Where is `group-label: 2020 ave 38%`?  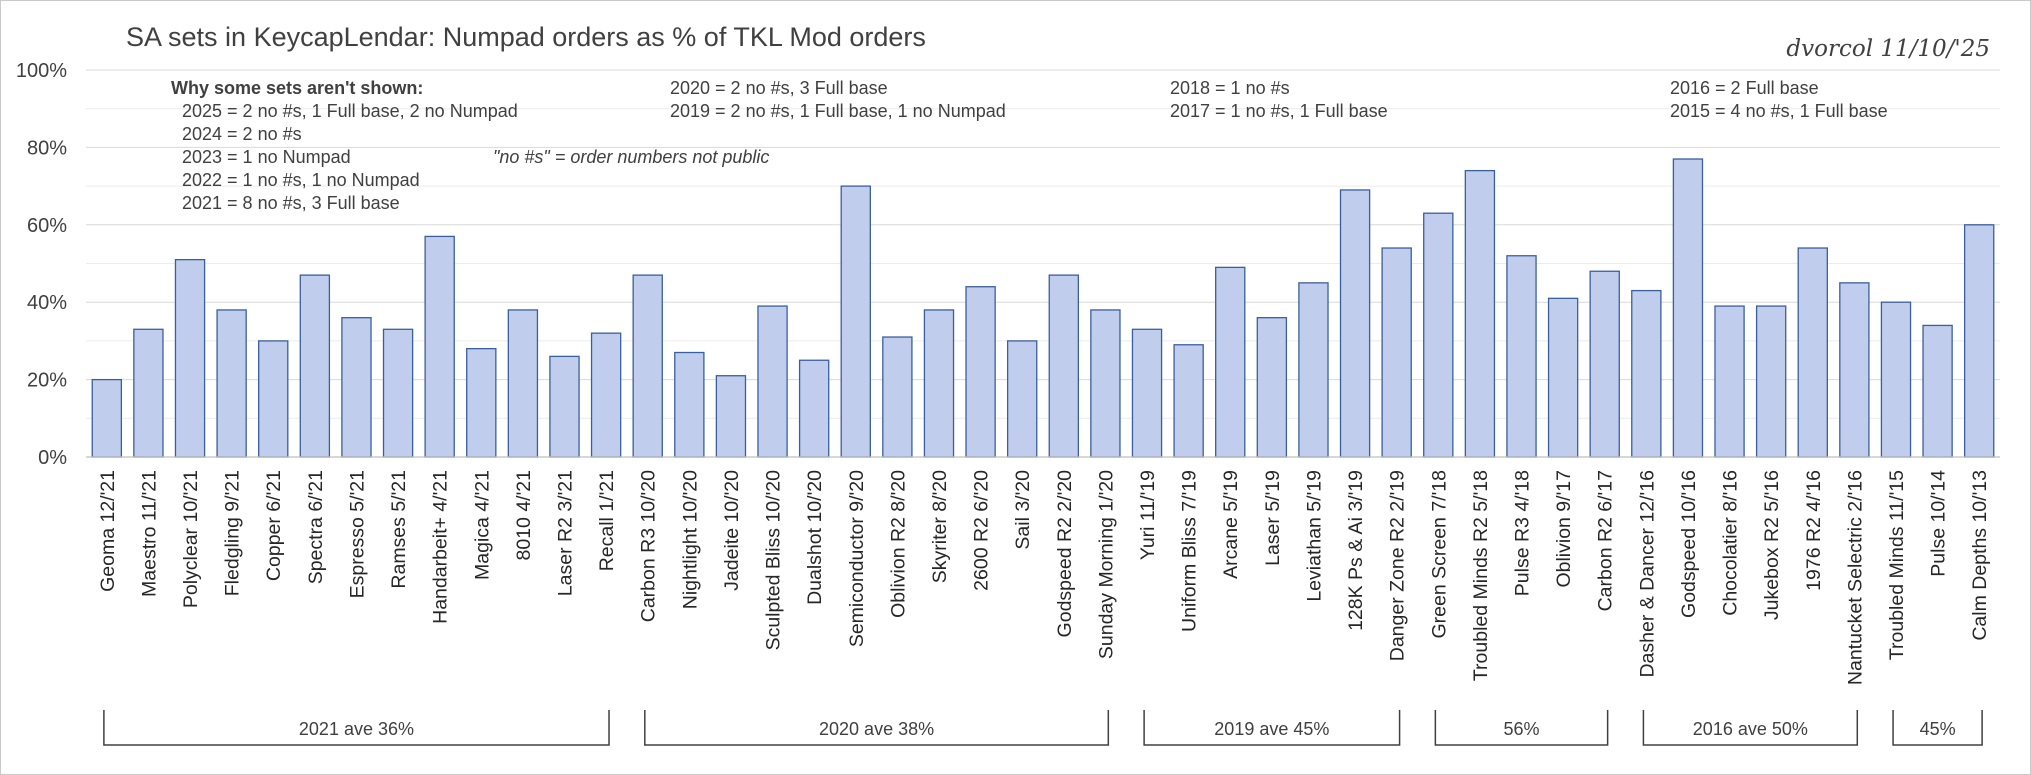
group-label: 2020 ave 38% is located at coordinates (876, 729).